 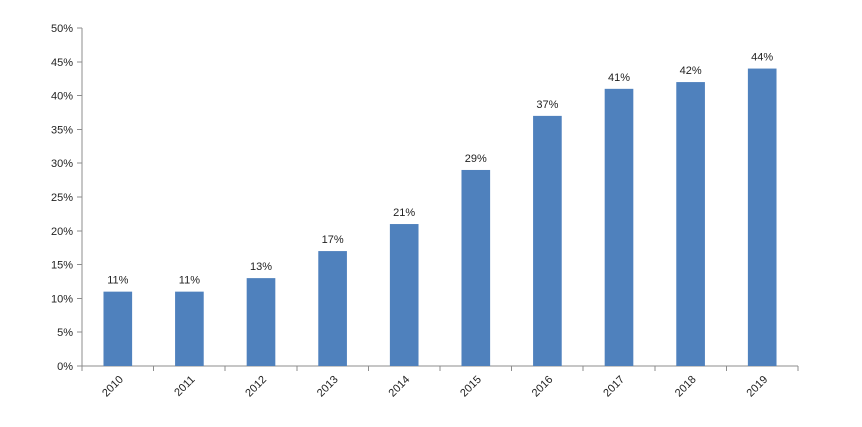 What do you see at coordinates (762, 58) in the screenshot?
I see `data-label: 44%` at bounding box center [762, 58].